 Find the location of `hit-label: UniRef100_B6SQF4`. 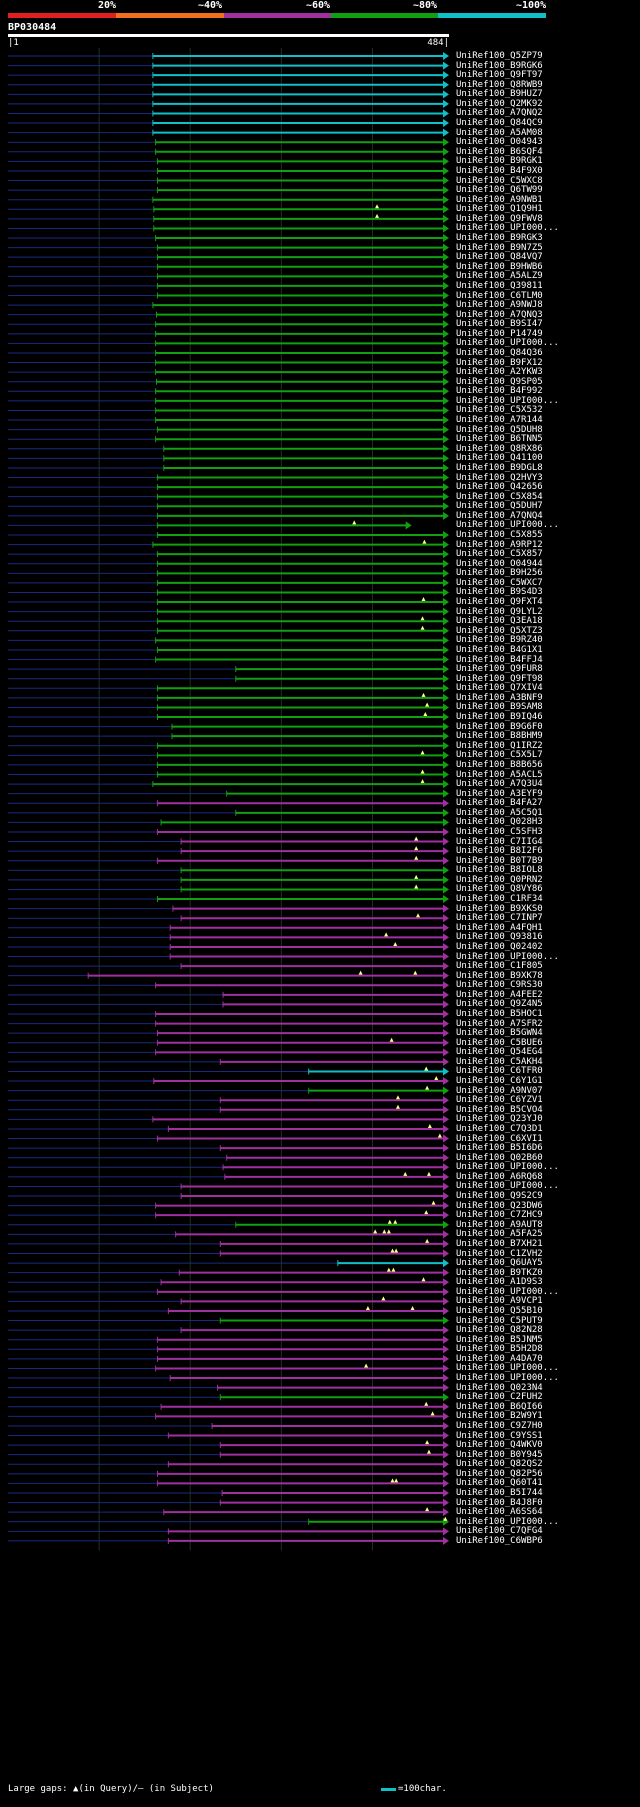

hit-label: UniRef100_B6SQF4 is located at coordinates (499, 151).